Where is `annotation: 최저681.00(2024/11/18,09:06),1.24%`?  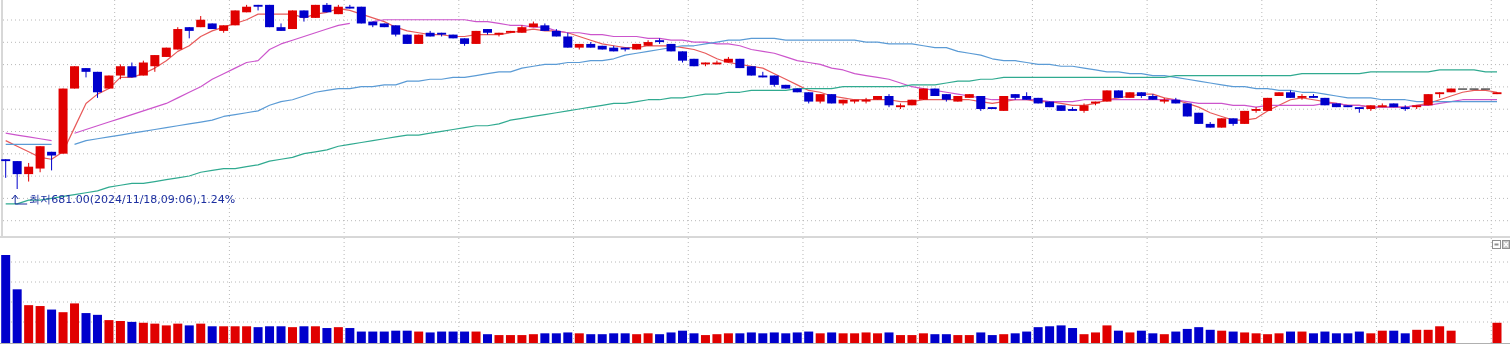
annotation: 최저681.00(2024/11/18,09:06),1.24% is located at coordinates (132, 199).